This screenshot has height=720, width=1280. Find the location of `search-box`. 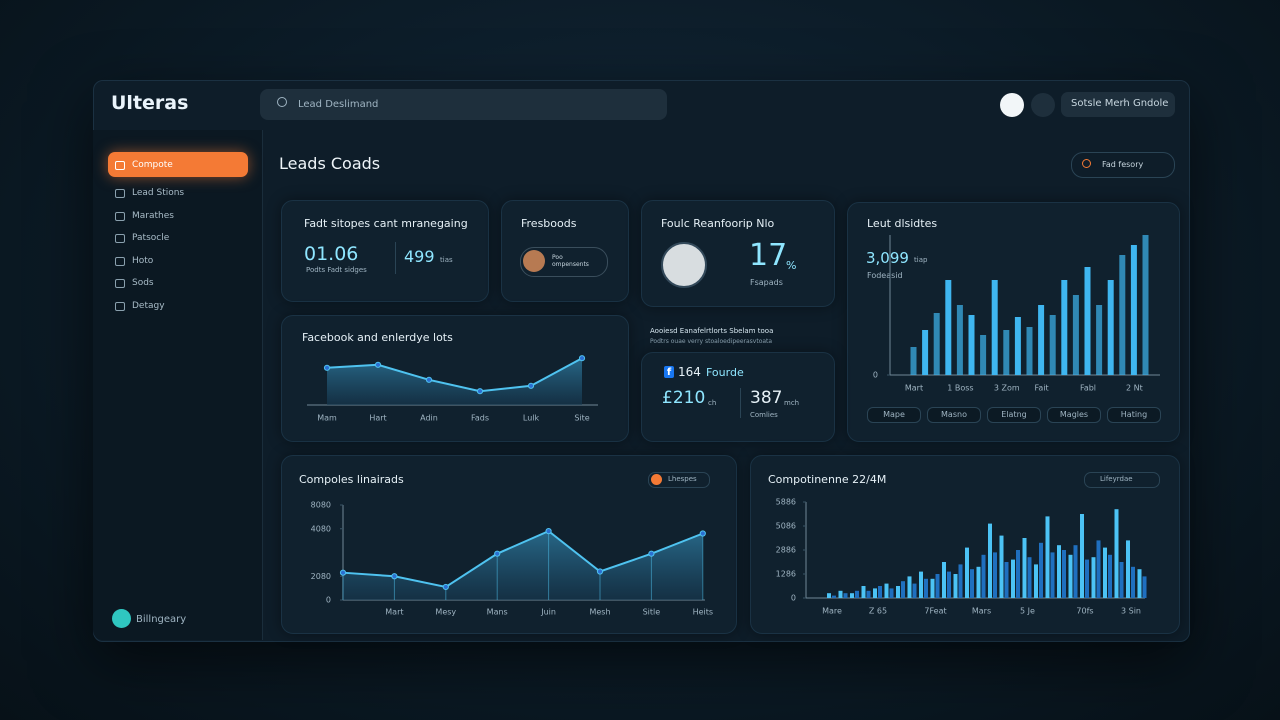

search-box is located at coordinates (463, 104).